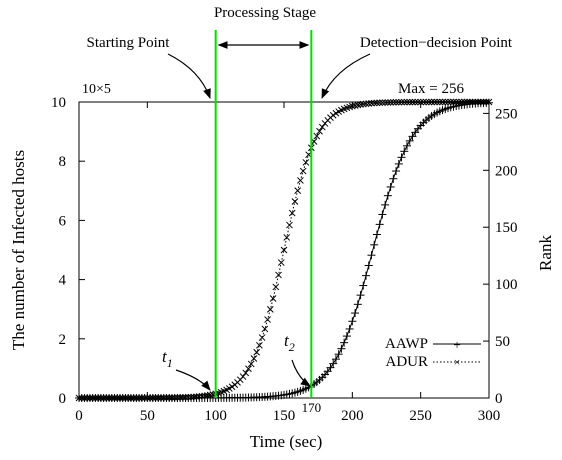  I want to click on y-tick-label-4: 8, so click(63, 162).